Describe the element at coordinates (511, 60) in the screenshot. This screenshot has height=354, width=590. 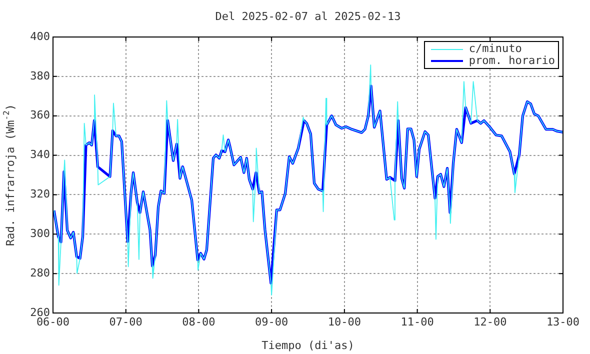
I see `legend-label: prom. horario` at that location.